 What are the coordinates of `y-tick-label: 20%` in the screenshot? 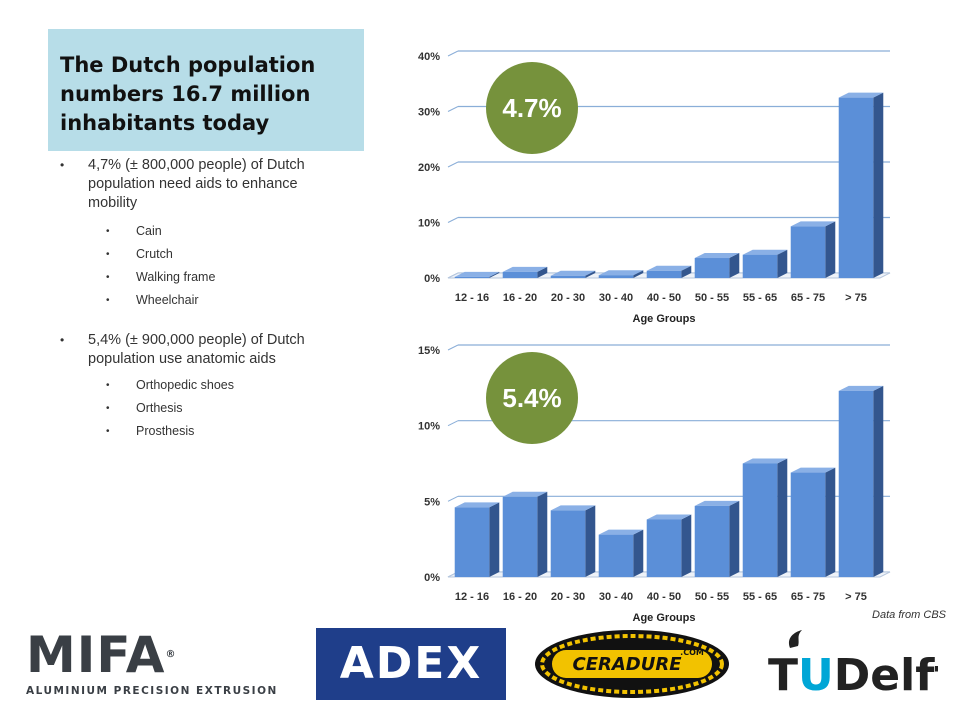 It's located at (429, 168).